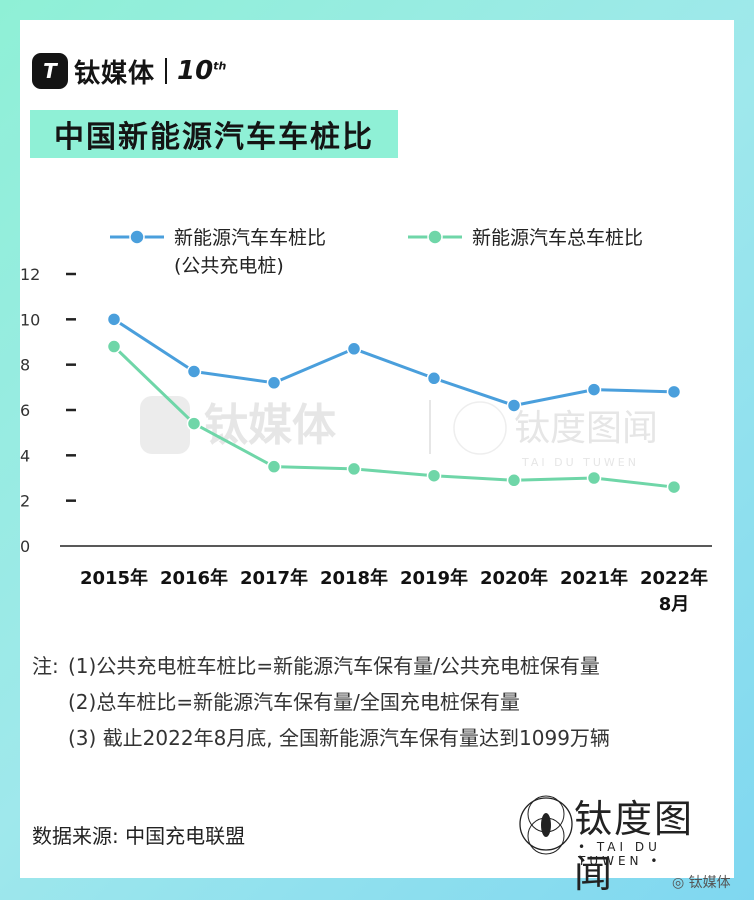 This screenshot has height=900, width=754. I want to click on corner-watermark-text: 钛媒体, so click(709, 883).